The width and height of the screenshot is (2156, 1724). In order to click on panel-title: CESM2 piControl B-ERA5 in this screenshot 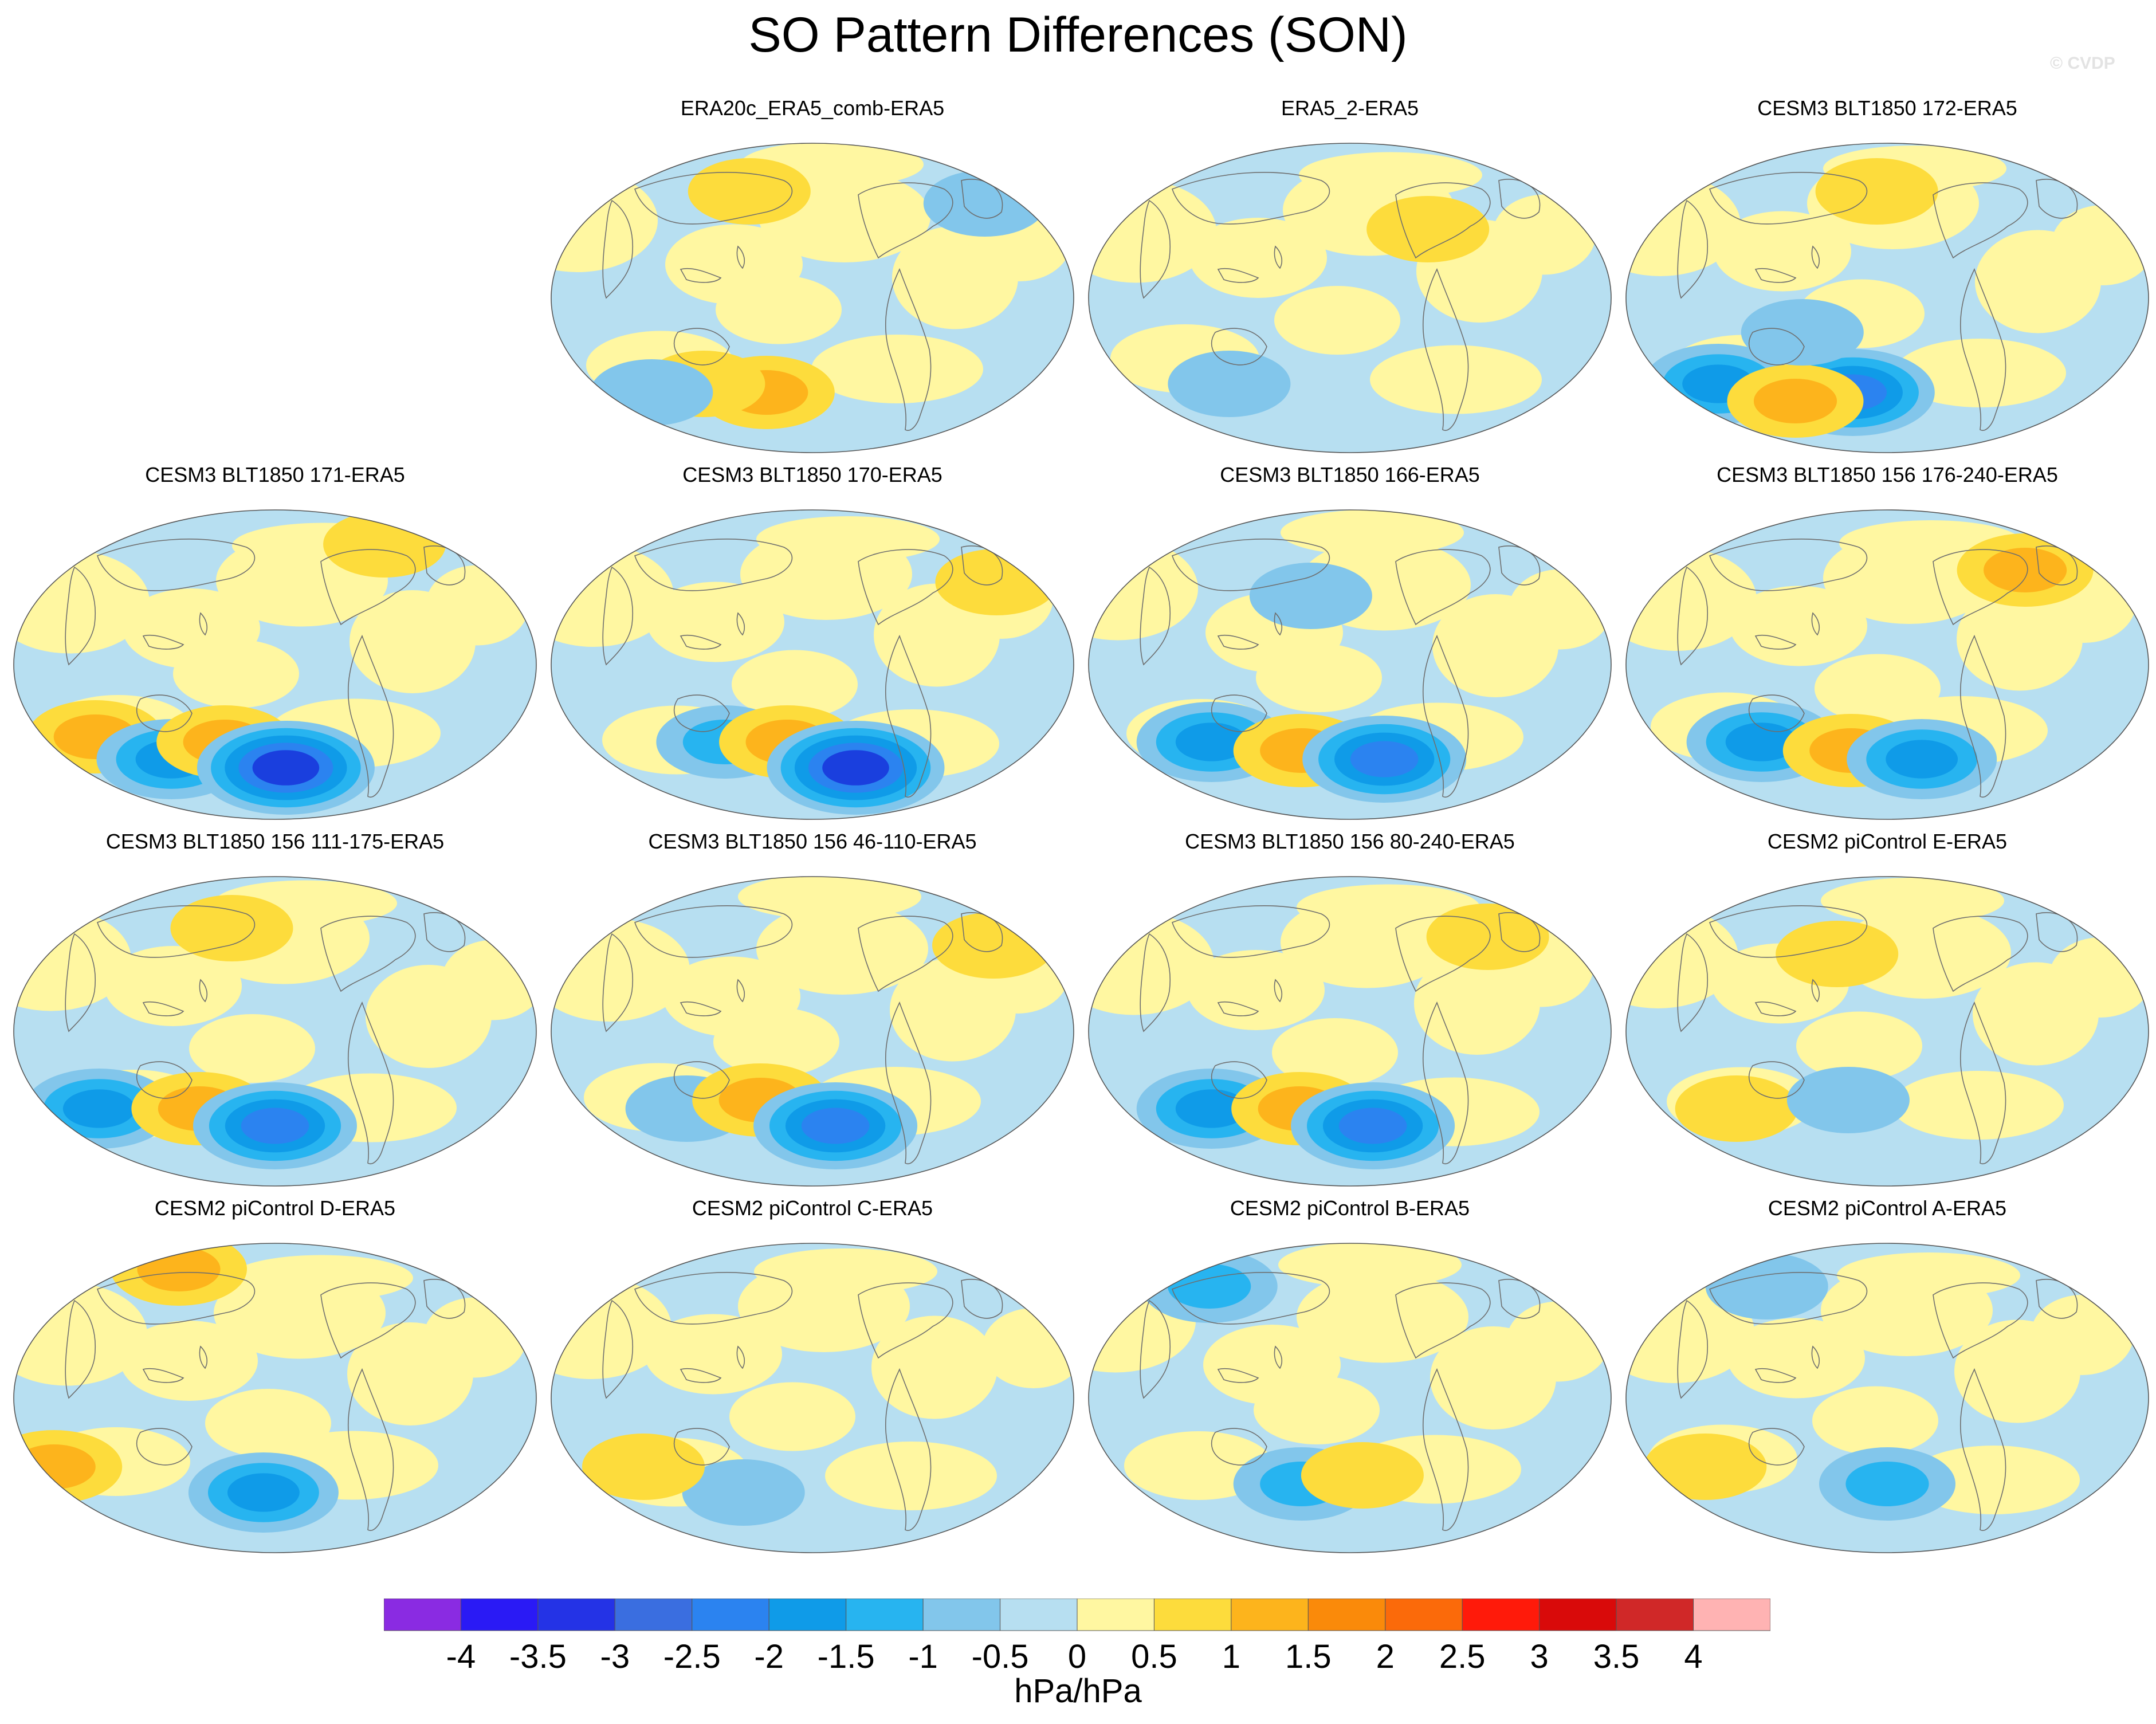, I will do `click(1350, 1208)`.